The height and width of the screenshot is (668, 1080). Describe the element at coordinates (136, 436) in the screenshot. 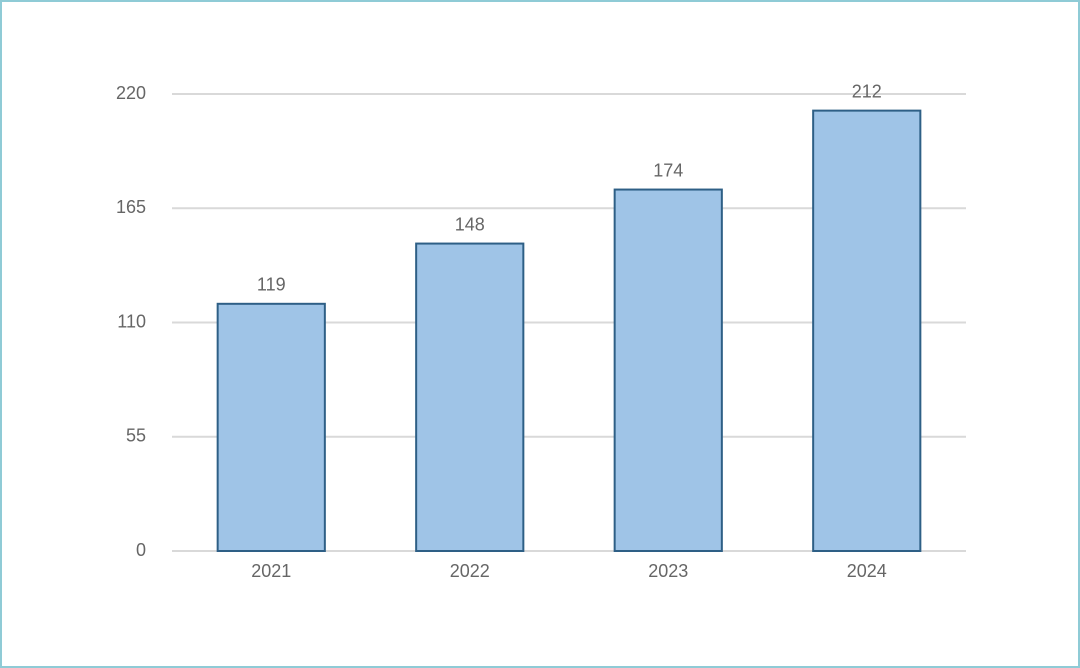

I see `y-tick-label: 55` at that location.